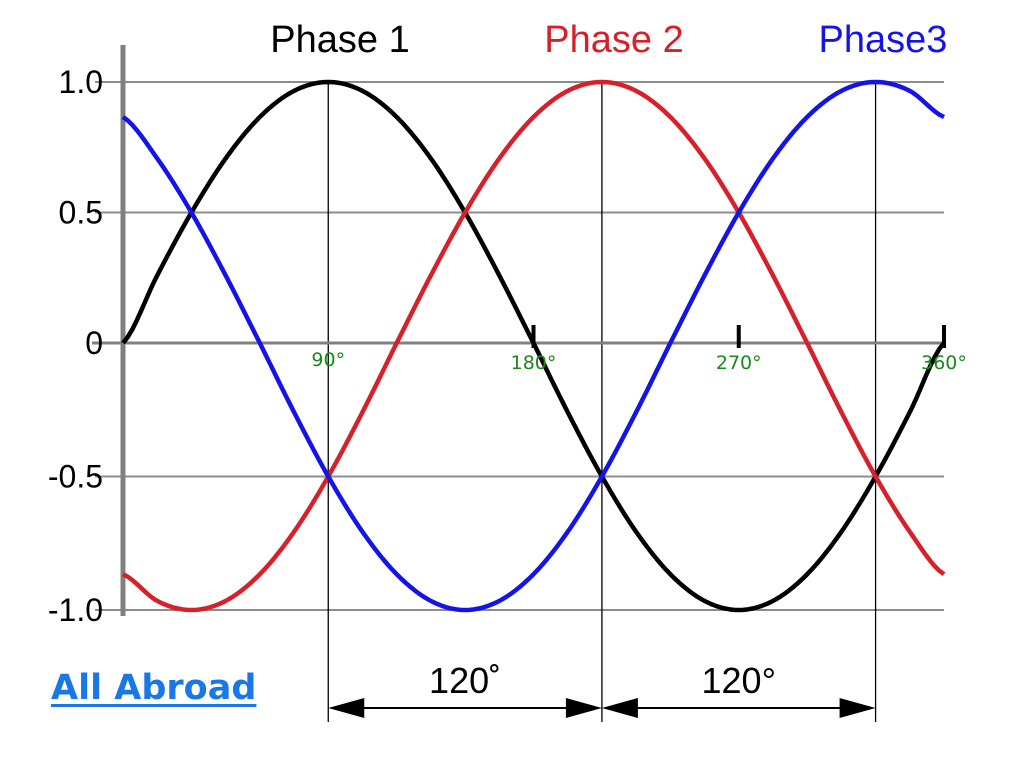 Image resolution: width=1024 pixels, height=762 pixels. I want to click on legend-item-3: Phase3, so click(883, 40).